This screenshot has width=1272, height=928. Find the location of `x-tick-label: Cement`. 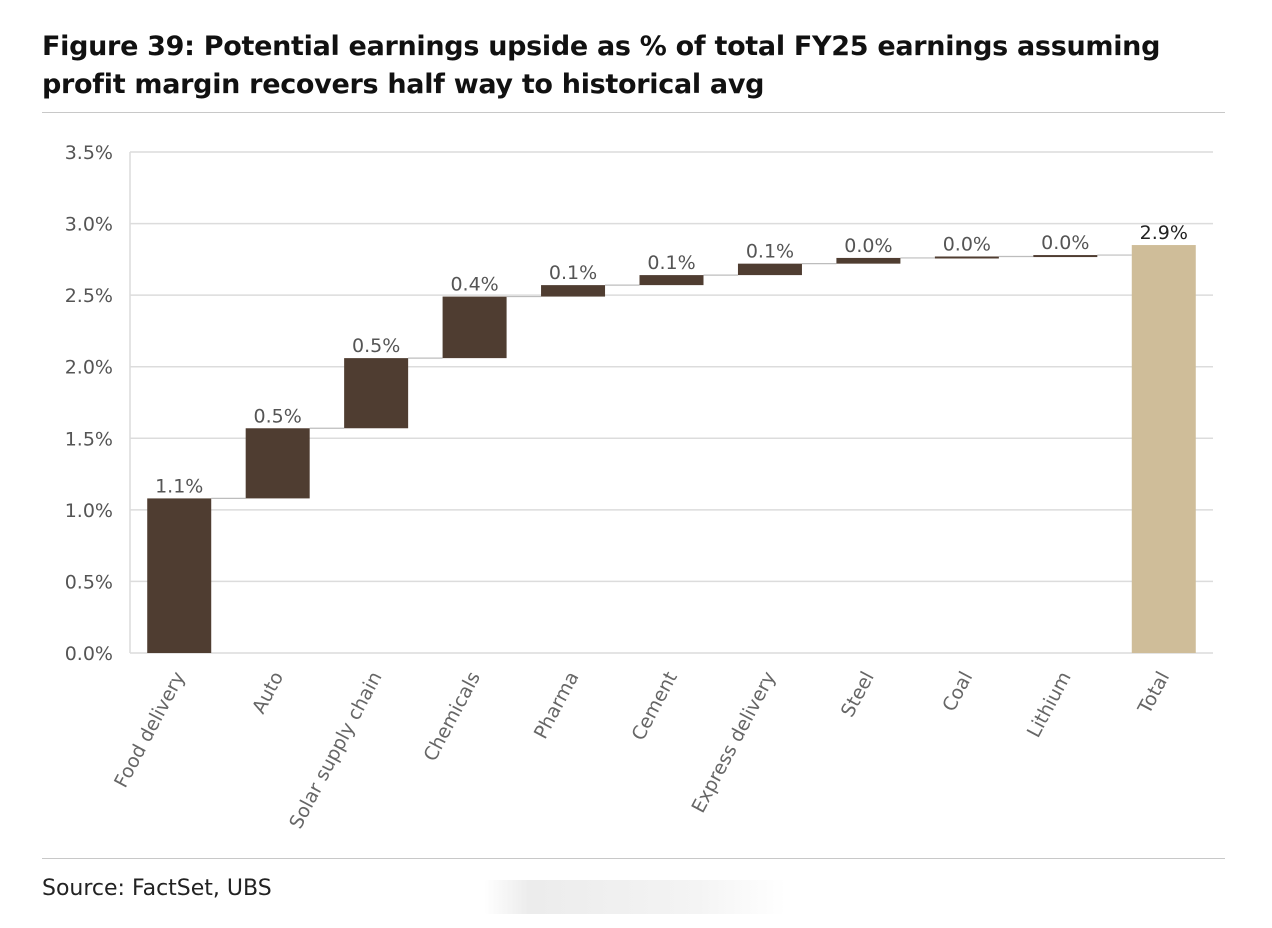

x-tick-label: Cement is located at coordinates (654, 706).